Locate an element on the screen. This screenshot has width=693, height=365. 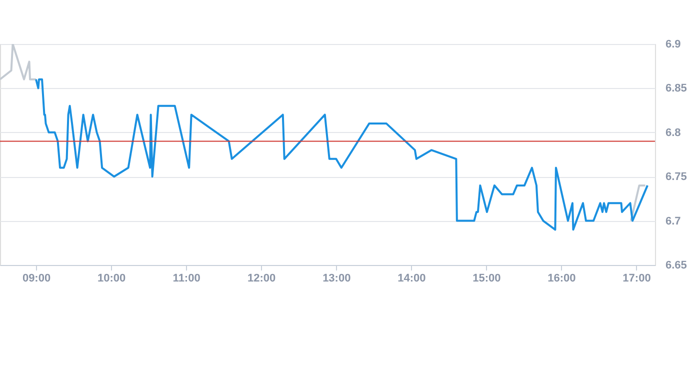
x-tick-label: 14:00 is located at coordinates (412, 278).